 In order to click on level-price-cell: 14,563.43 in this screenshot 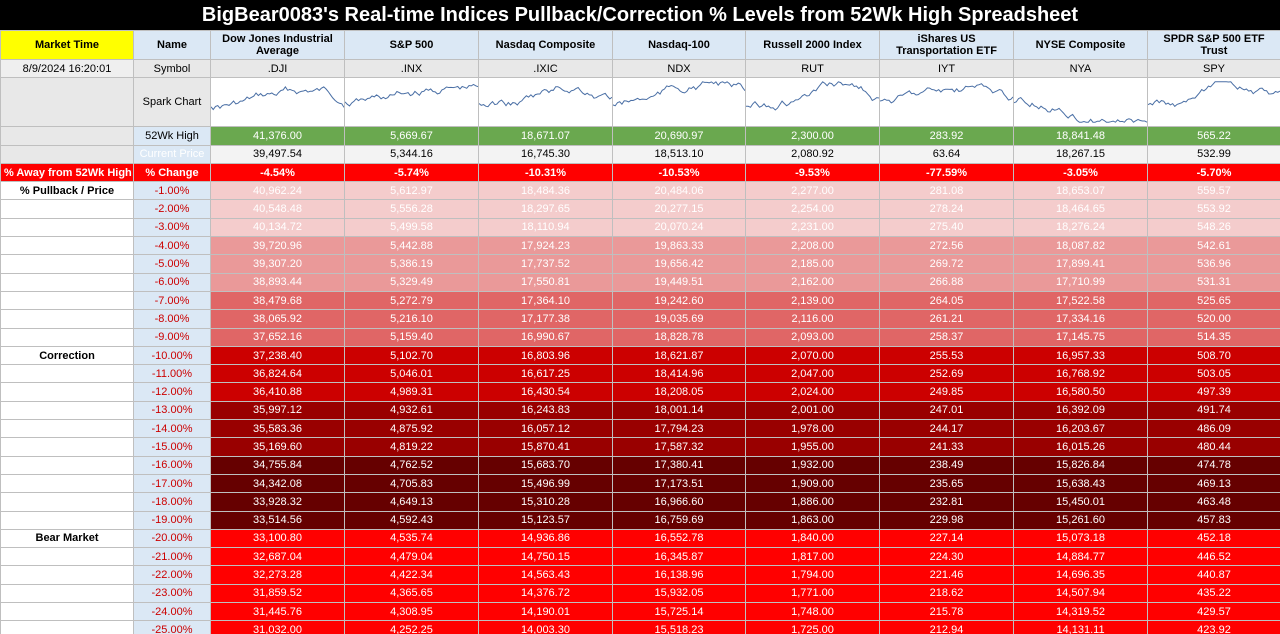, I will do `click(545, 575)`.